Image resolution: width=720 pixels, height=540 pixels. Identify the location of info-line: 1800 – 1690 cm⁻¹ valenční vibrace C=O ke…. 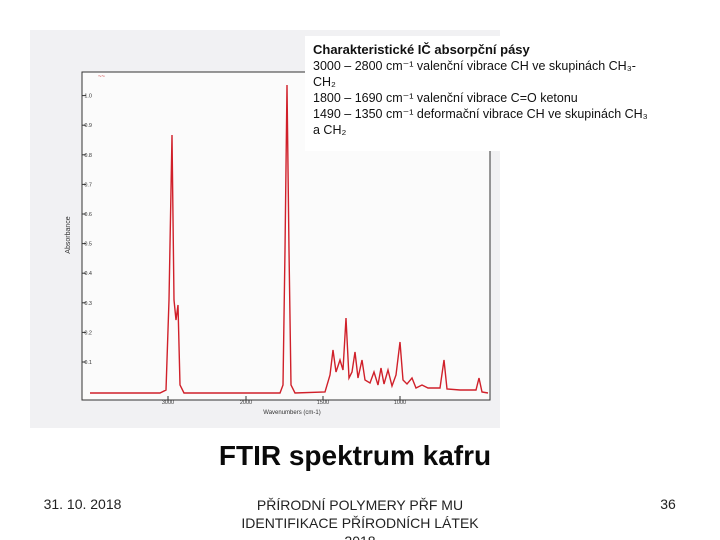
(445, 98).